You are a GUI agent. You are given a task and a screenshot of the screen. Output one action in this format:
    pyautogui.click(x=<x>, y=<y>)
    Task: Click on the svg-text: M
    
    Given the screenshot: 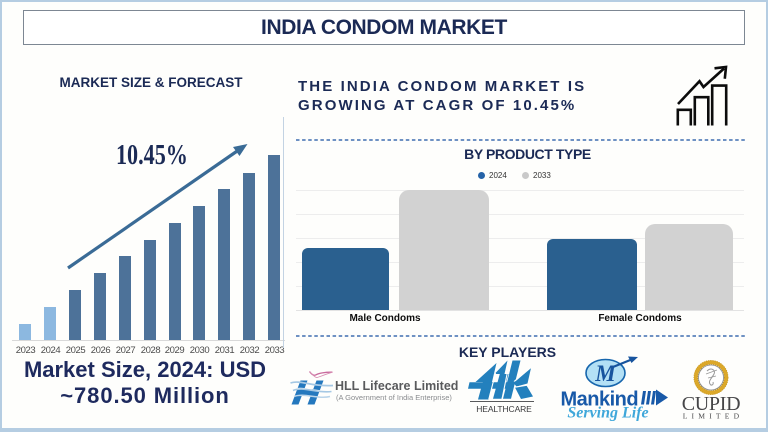 What is the action you would take?
    pyautogui.click(x=605, y=373)
    